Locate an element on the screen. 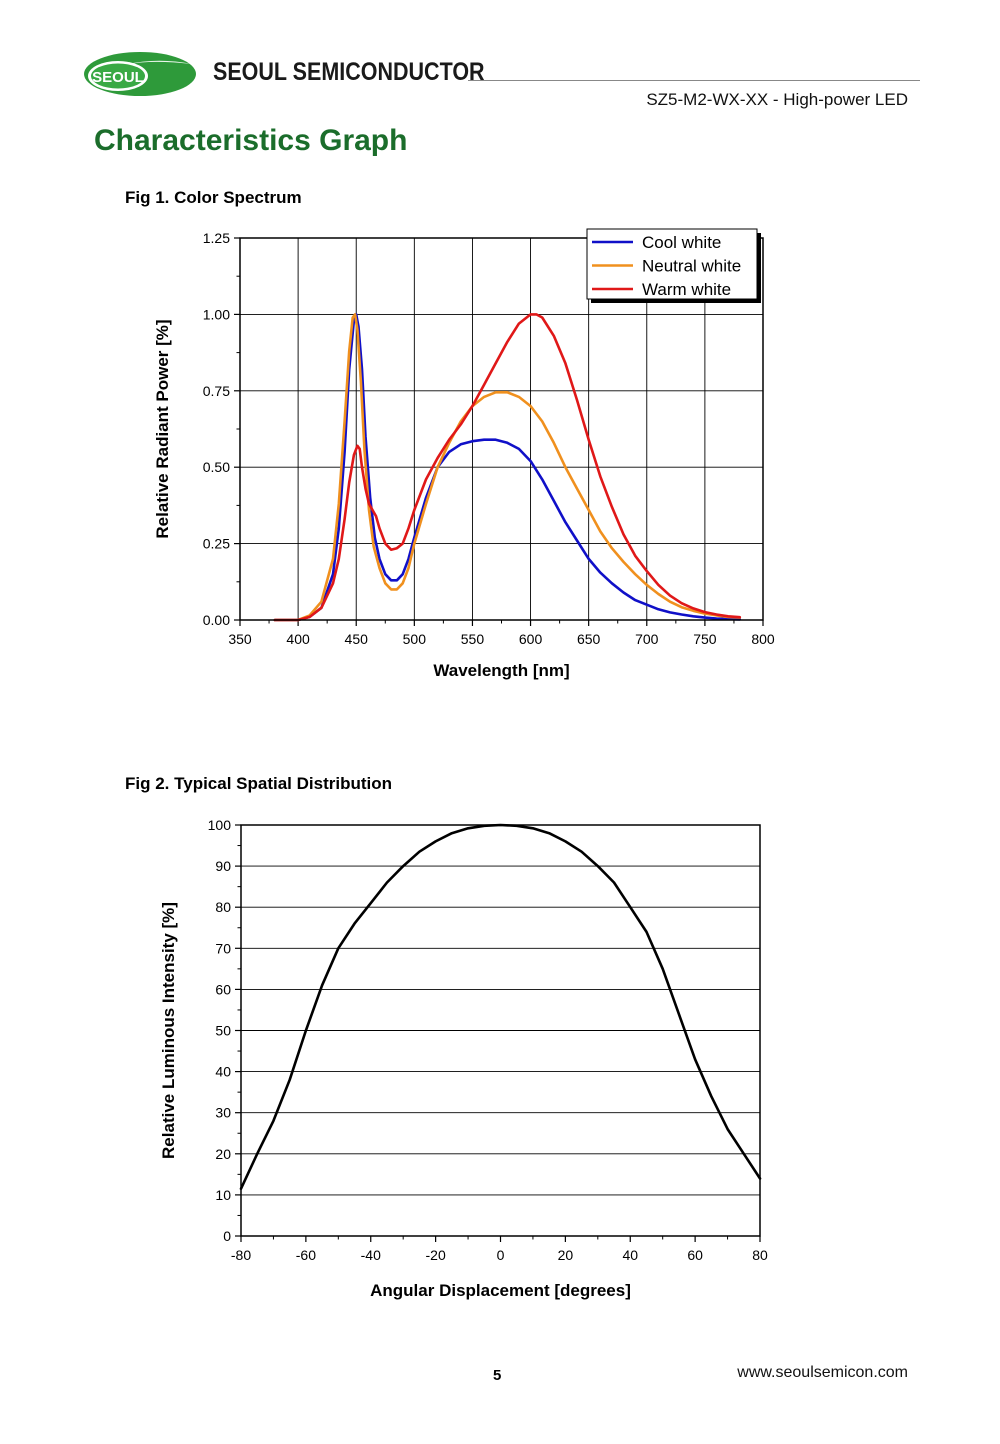  chart2-y-tick-label: 60 is located at coordinates (223, 989).